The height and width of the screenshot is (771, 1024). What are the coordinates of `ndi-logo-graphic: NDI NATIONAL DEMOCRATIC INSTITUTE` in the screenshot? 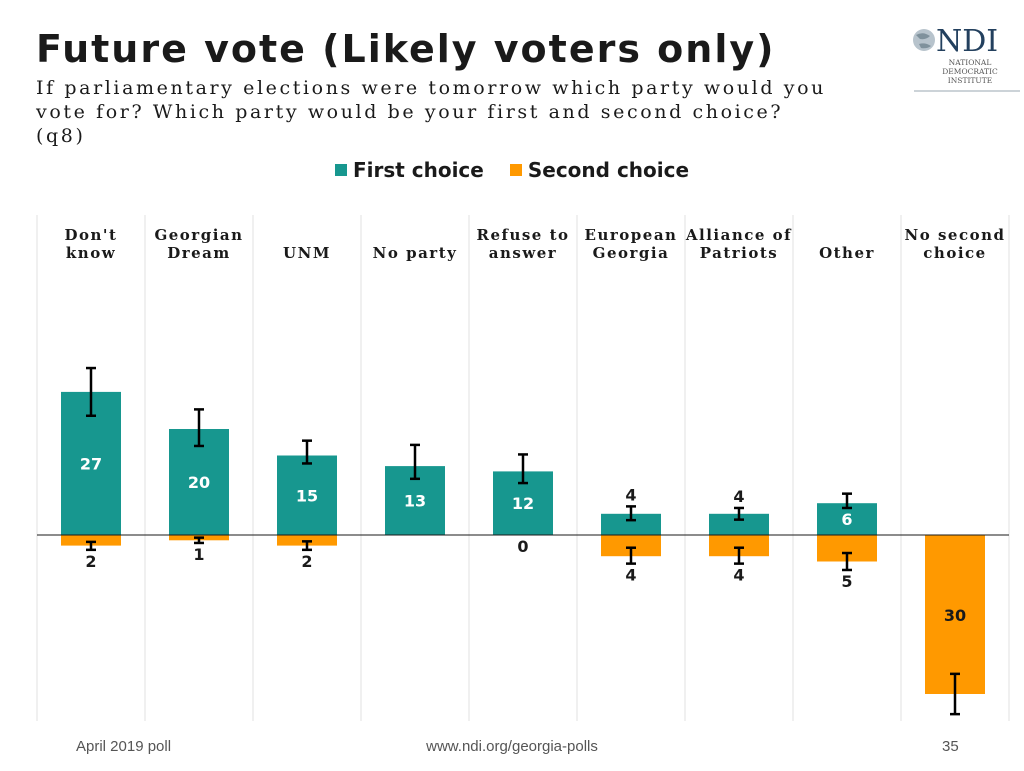 It's located at (966, 58).